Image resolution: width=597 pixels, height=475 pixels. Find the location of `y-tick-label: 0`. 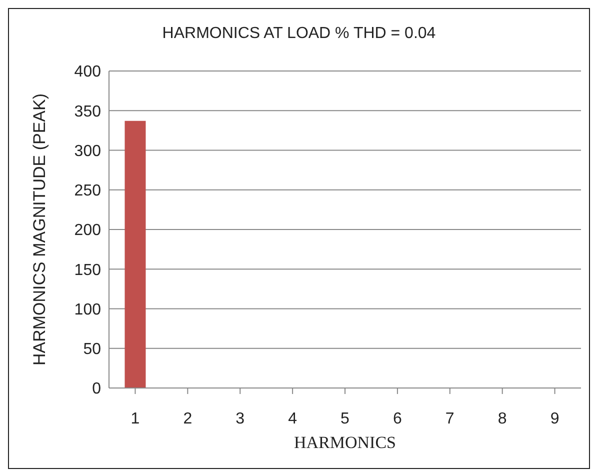

y-tick-label: 0 is located at coordinates (97, 389).